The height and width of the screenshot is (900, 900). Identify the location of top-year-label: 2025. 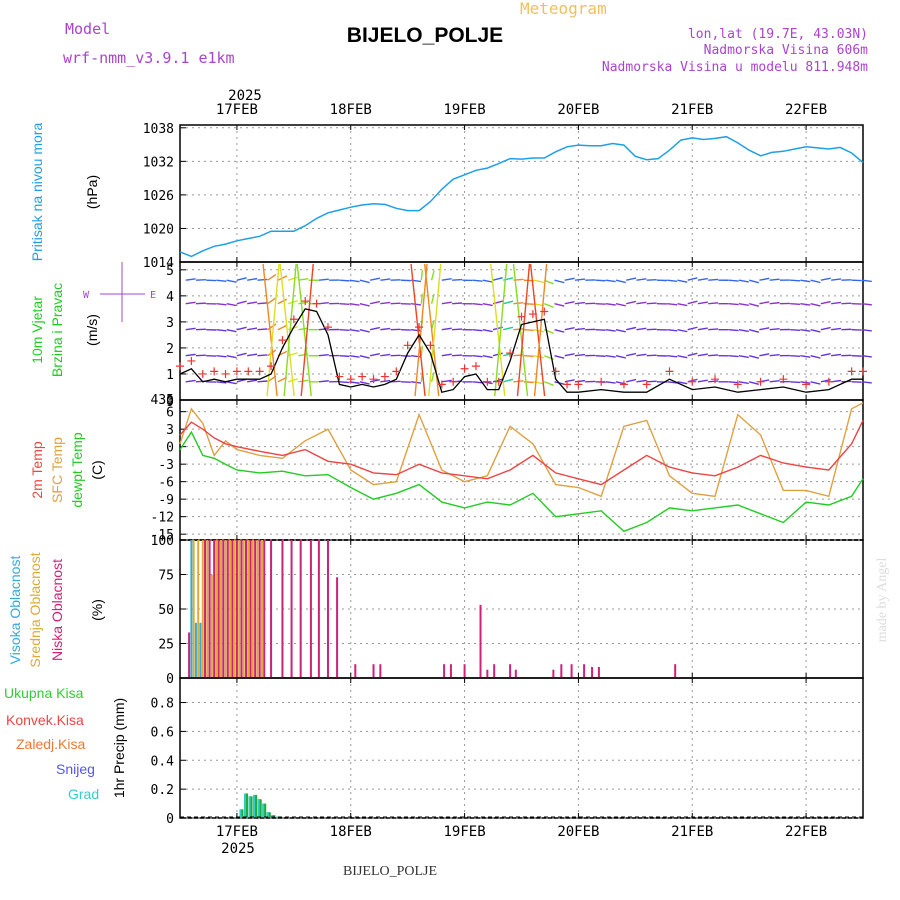
(245, 96).